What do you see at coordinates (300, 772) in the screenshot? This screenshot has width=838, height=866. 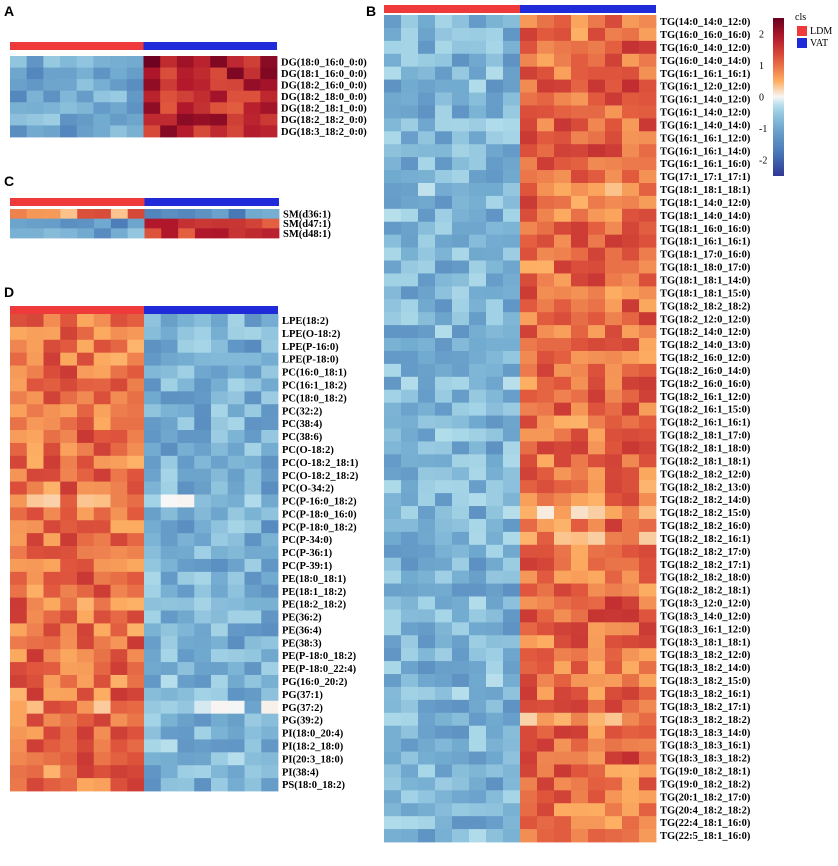 I see `row-label: PI(38:4)` at bounding box center [300, 772].